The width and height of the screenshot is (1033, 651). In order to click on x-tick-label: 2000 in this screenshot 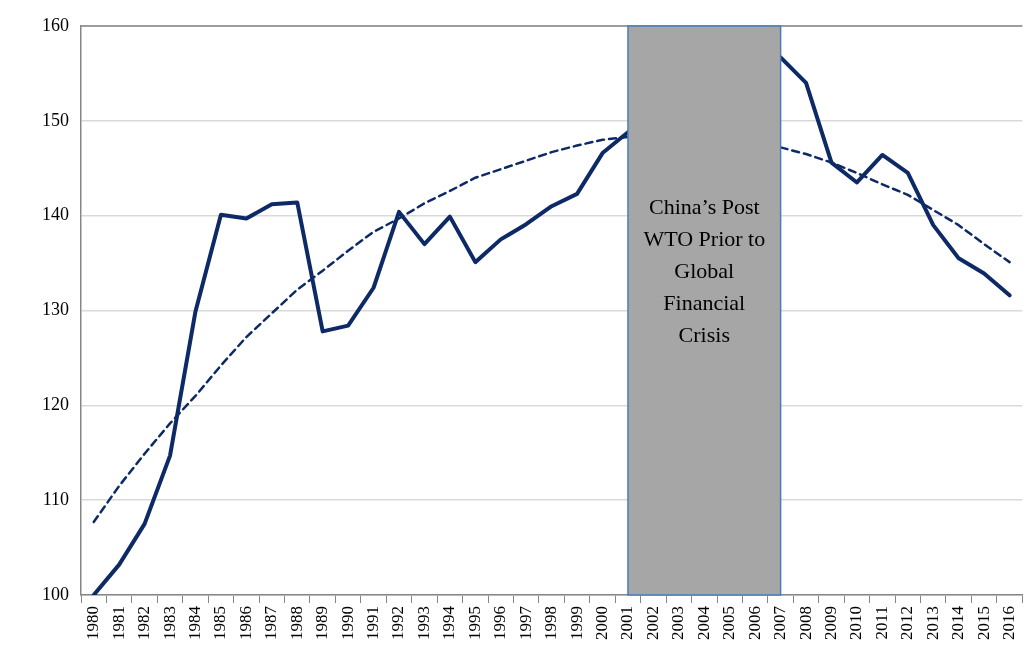, I will do `click(601, 623)`.